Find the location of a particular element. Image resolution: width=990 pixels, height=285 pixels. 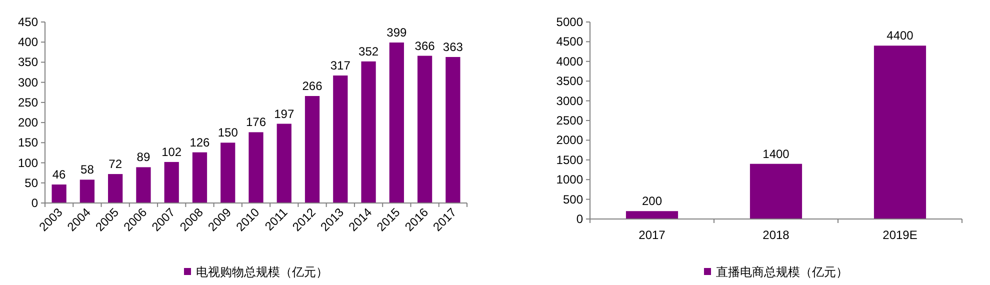

y-tick-label: 350 is located at coordinates (28, 62).